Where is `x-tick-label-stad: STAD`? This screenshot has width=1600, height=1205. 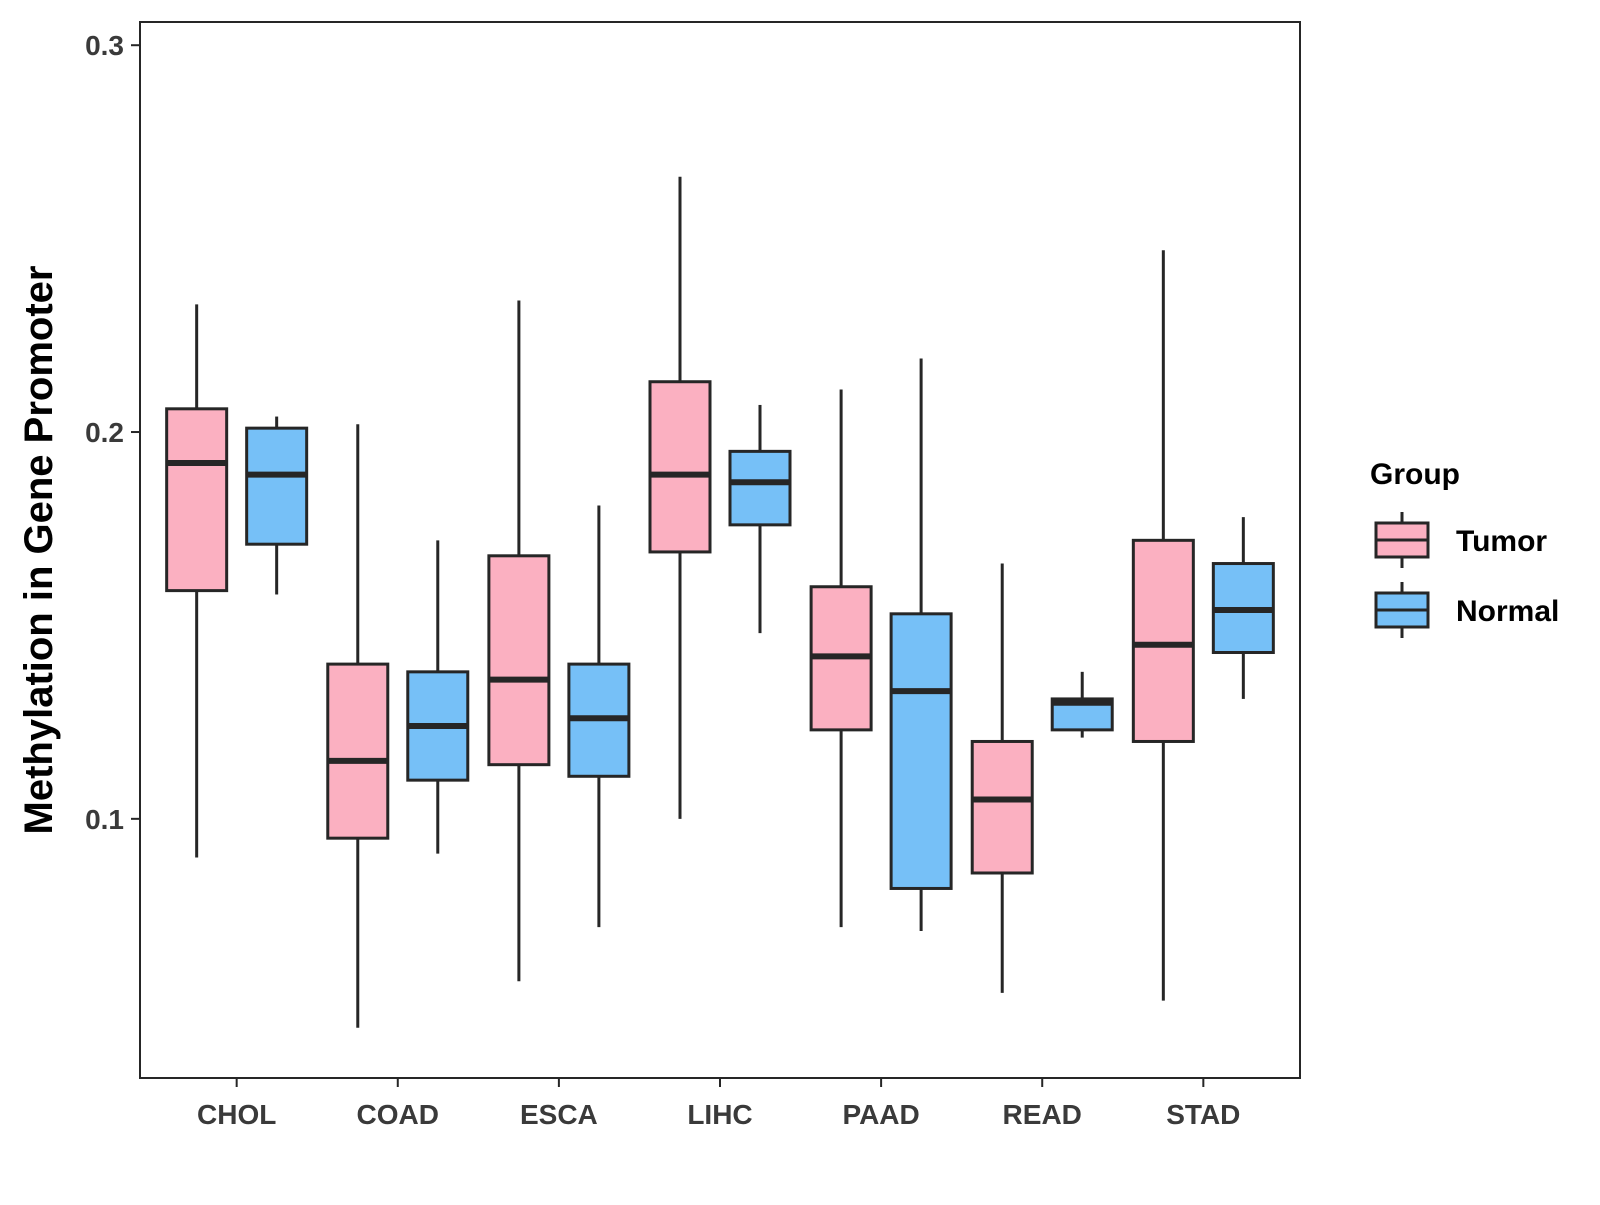 x-tick-label-stad: STAD is located at coordinates (1203, 1114).